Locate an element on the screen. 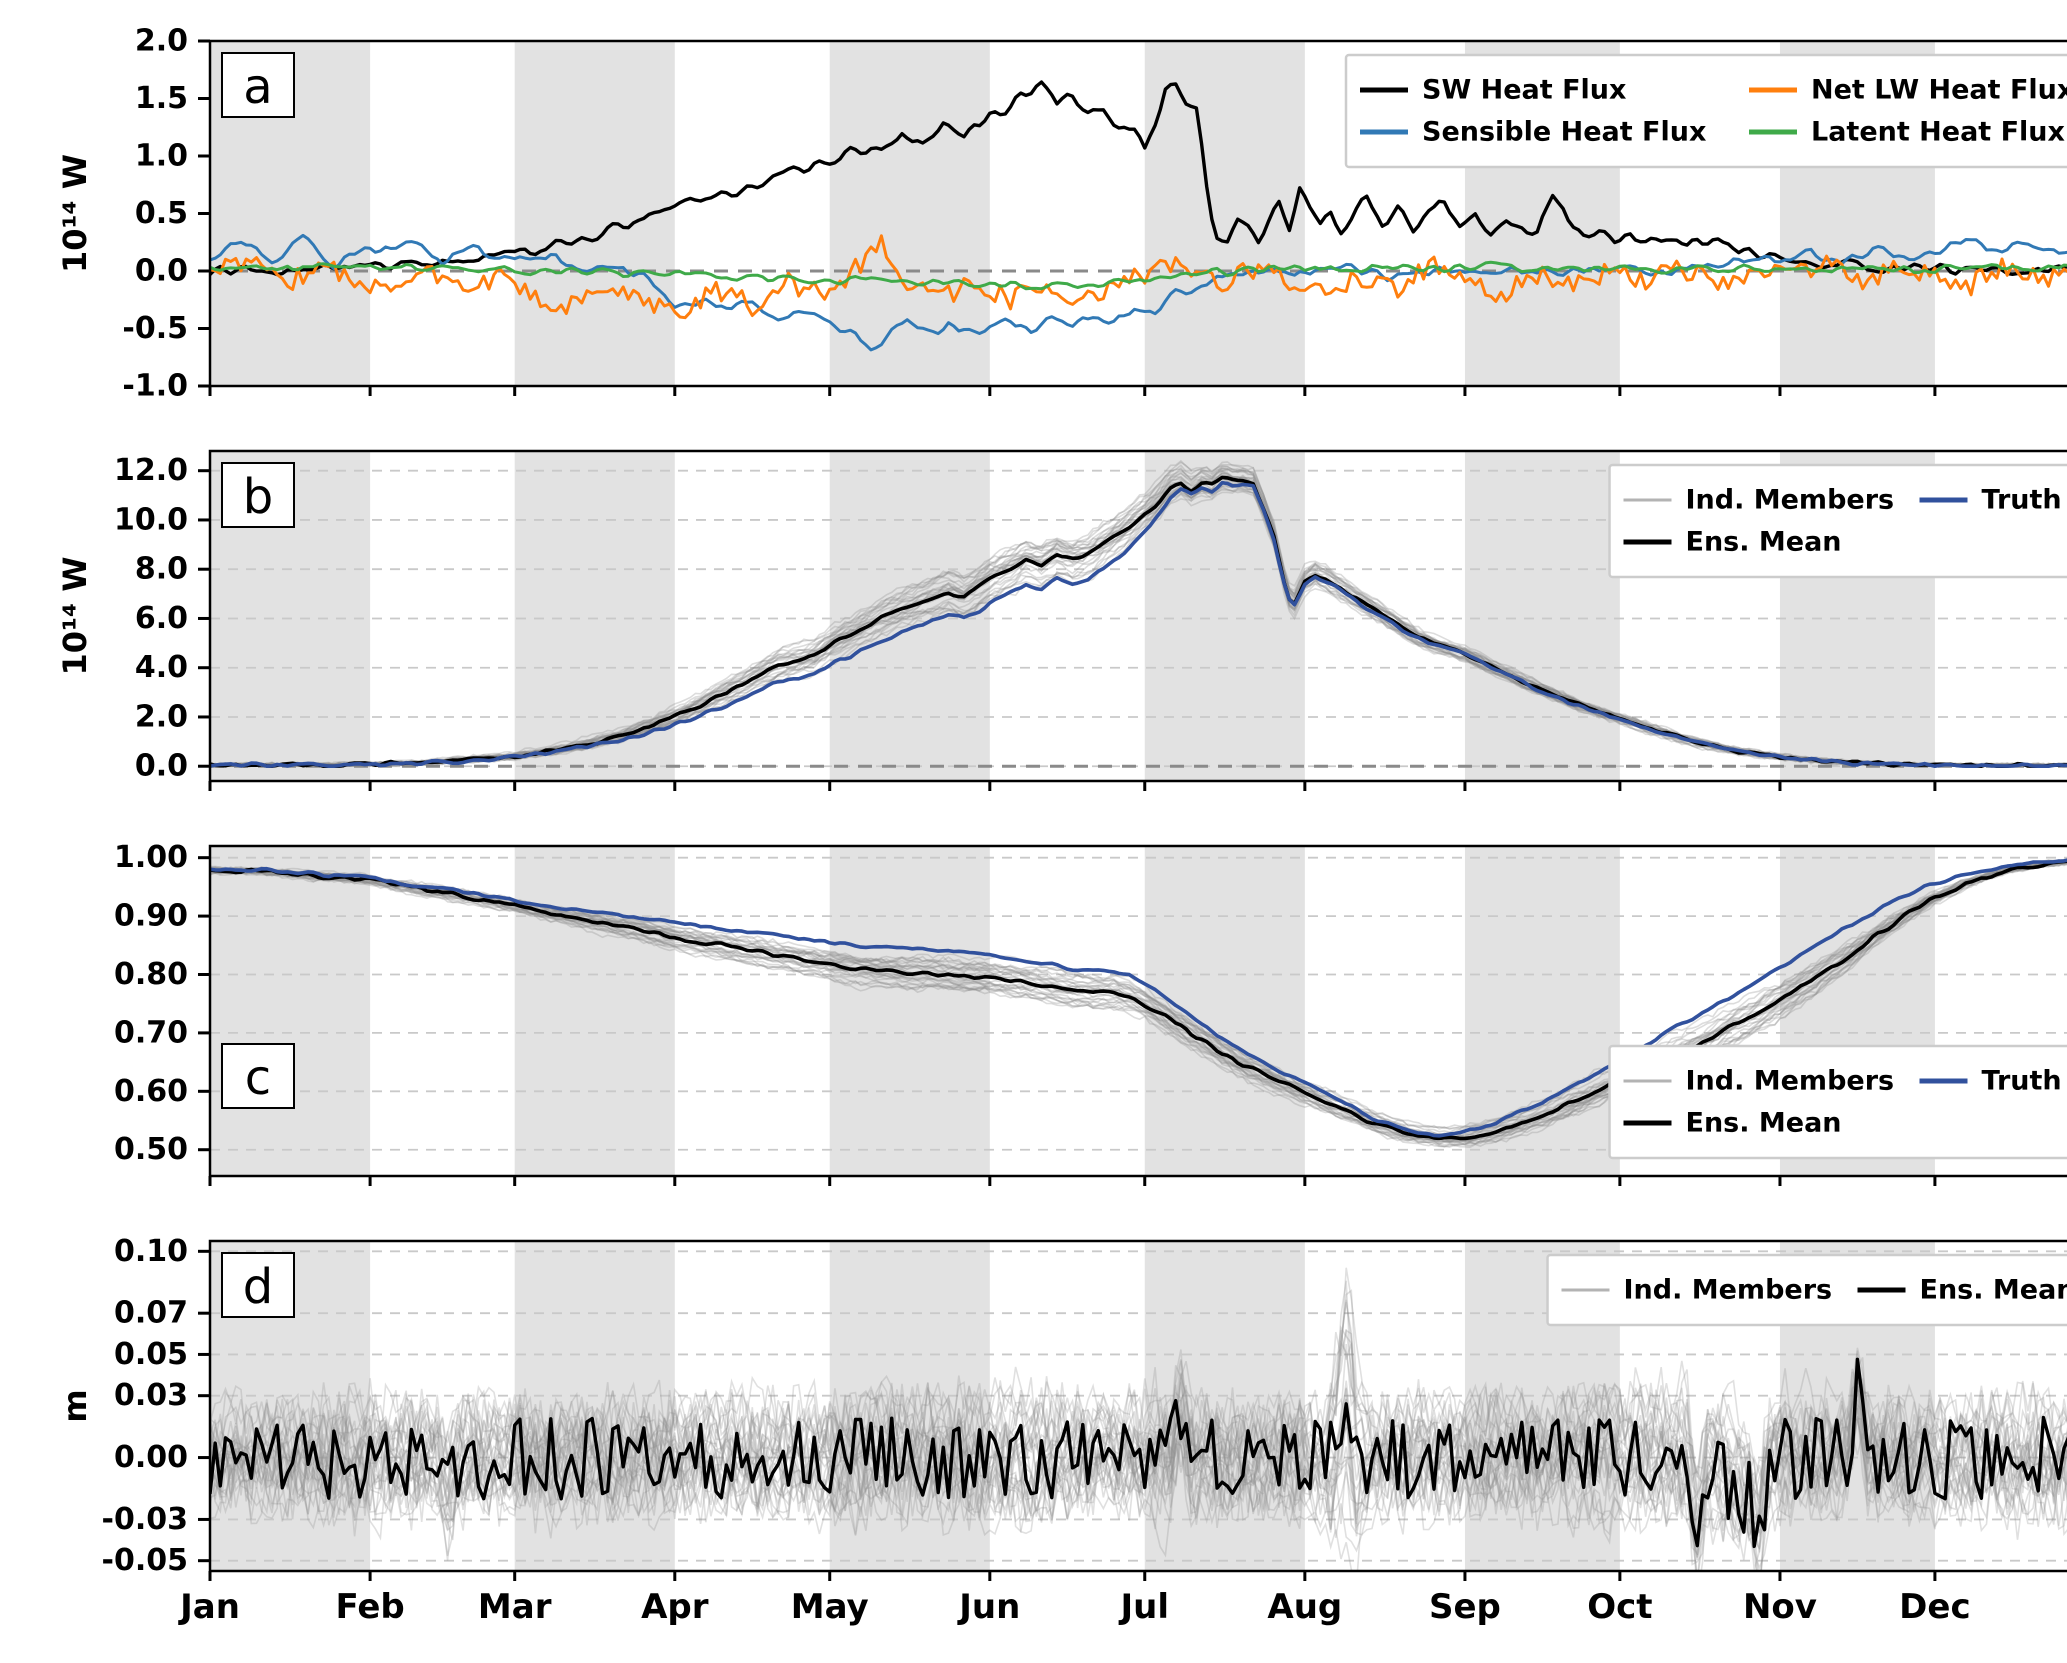  y-tick-label: 0.70 is located at coordinates (151, 1032).